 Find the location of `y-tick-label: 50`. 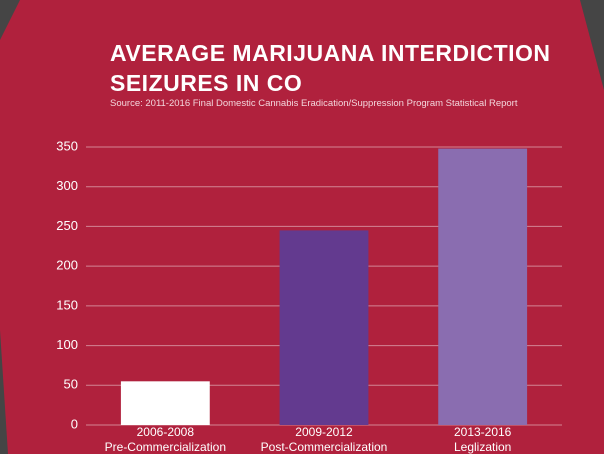

y-tick-label: 50 is located at coordinates (71, 384).